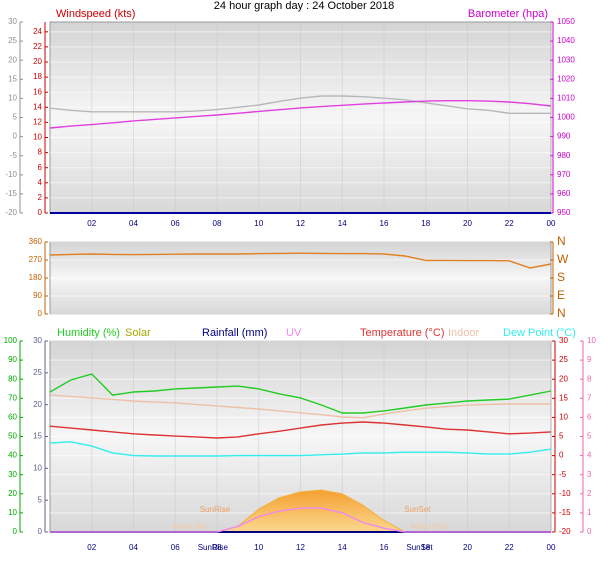 This screenshot has width=608, height=561. Describe the element at coordinates (419, 547) in the screenshot. I see `x-annotation: SunSet` at that location.